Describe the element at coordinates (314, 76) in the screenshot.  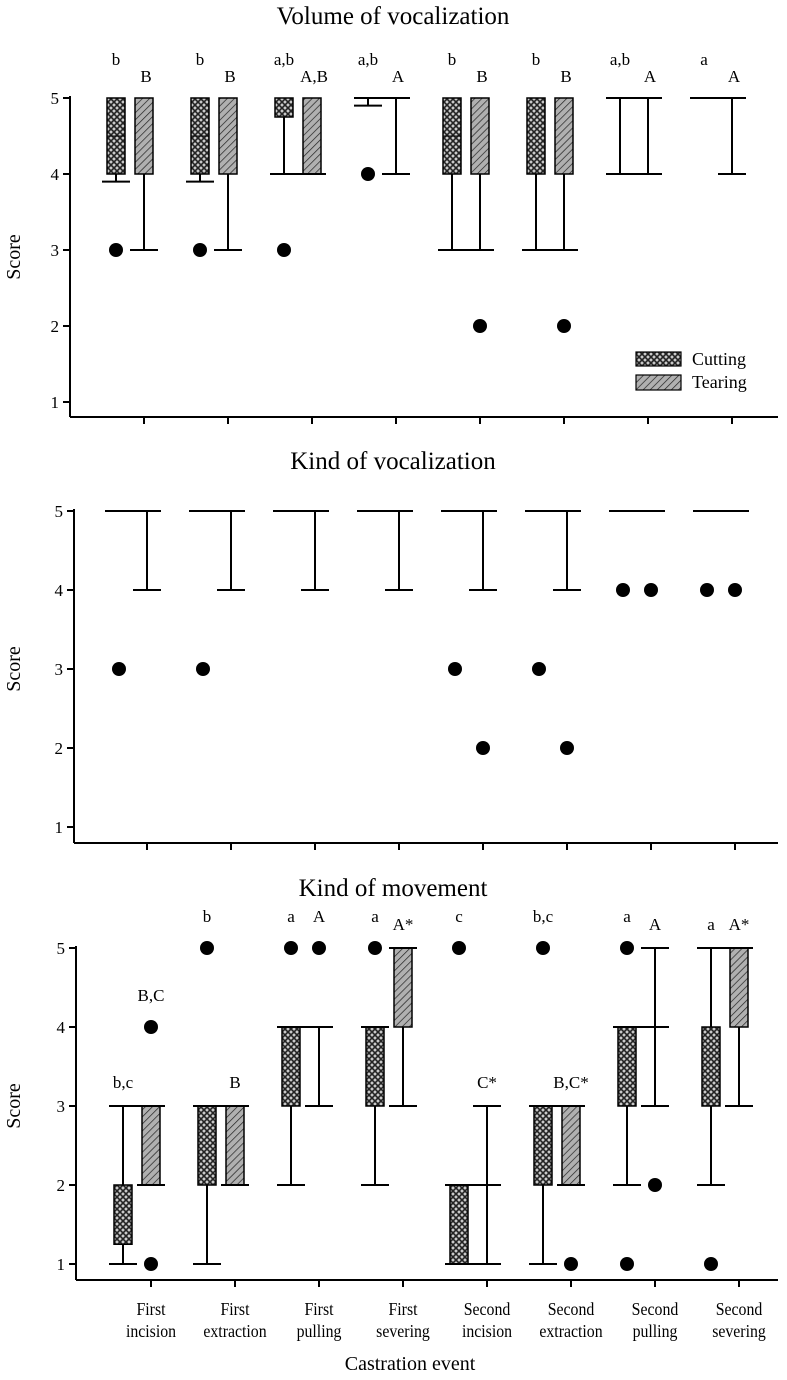
I see `significance-letter: A,B` at that location.